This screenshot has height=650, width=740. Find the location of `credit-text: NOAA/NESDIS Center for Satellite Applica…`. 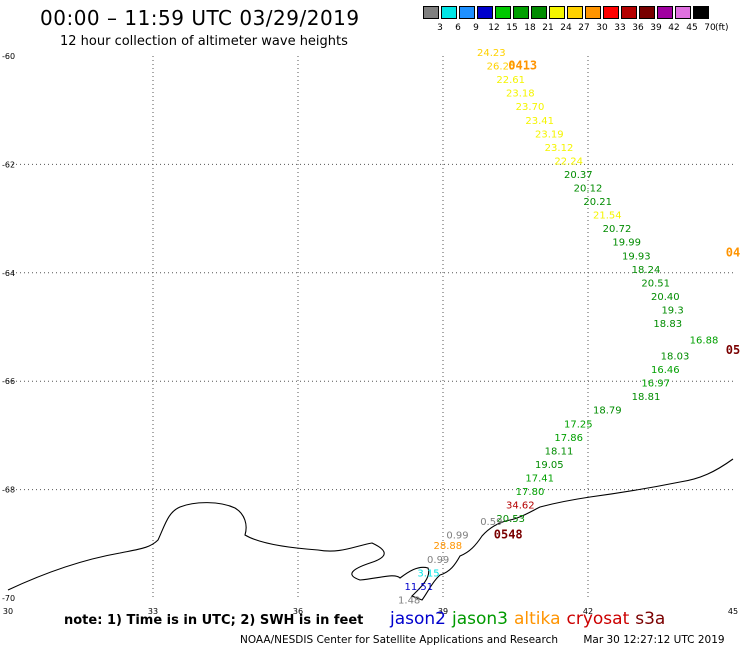

credit-text: NOAA/NESDIS Center for Satellite Applica… is located at coordinates (399, 640).